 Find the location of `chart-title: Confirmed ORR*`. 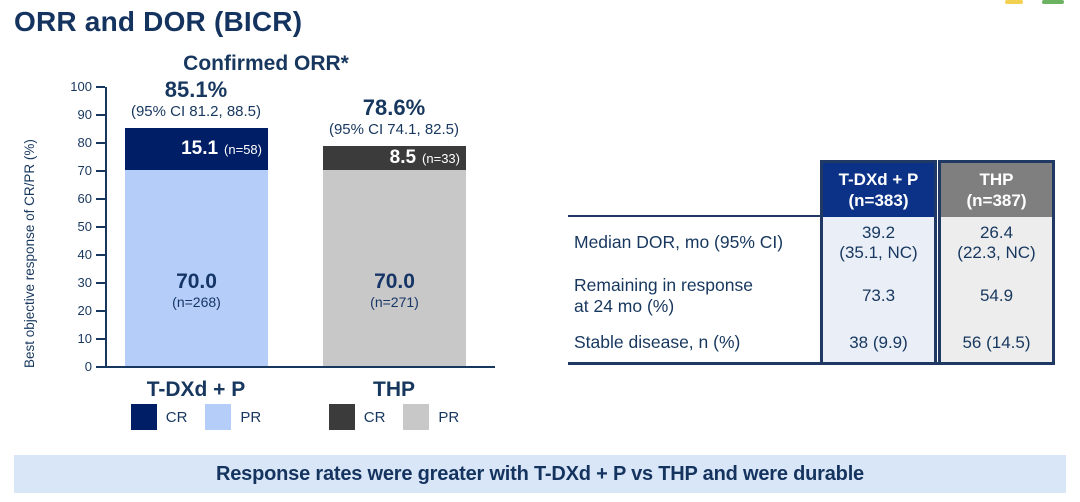

chart-title: Confirmed ORR* is located at coordinates (266, 63).